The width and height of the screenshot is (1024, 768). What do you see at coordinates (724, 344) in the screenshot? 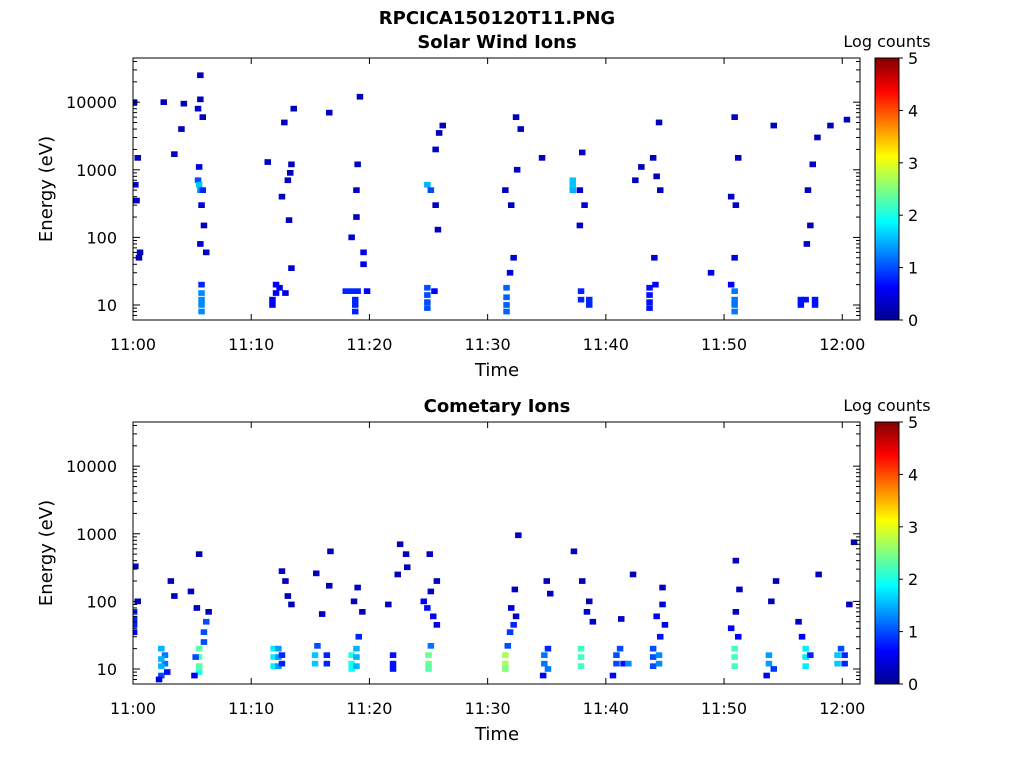
I see `x-tick-label: 11:50` at bounding box center [724, 344].